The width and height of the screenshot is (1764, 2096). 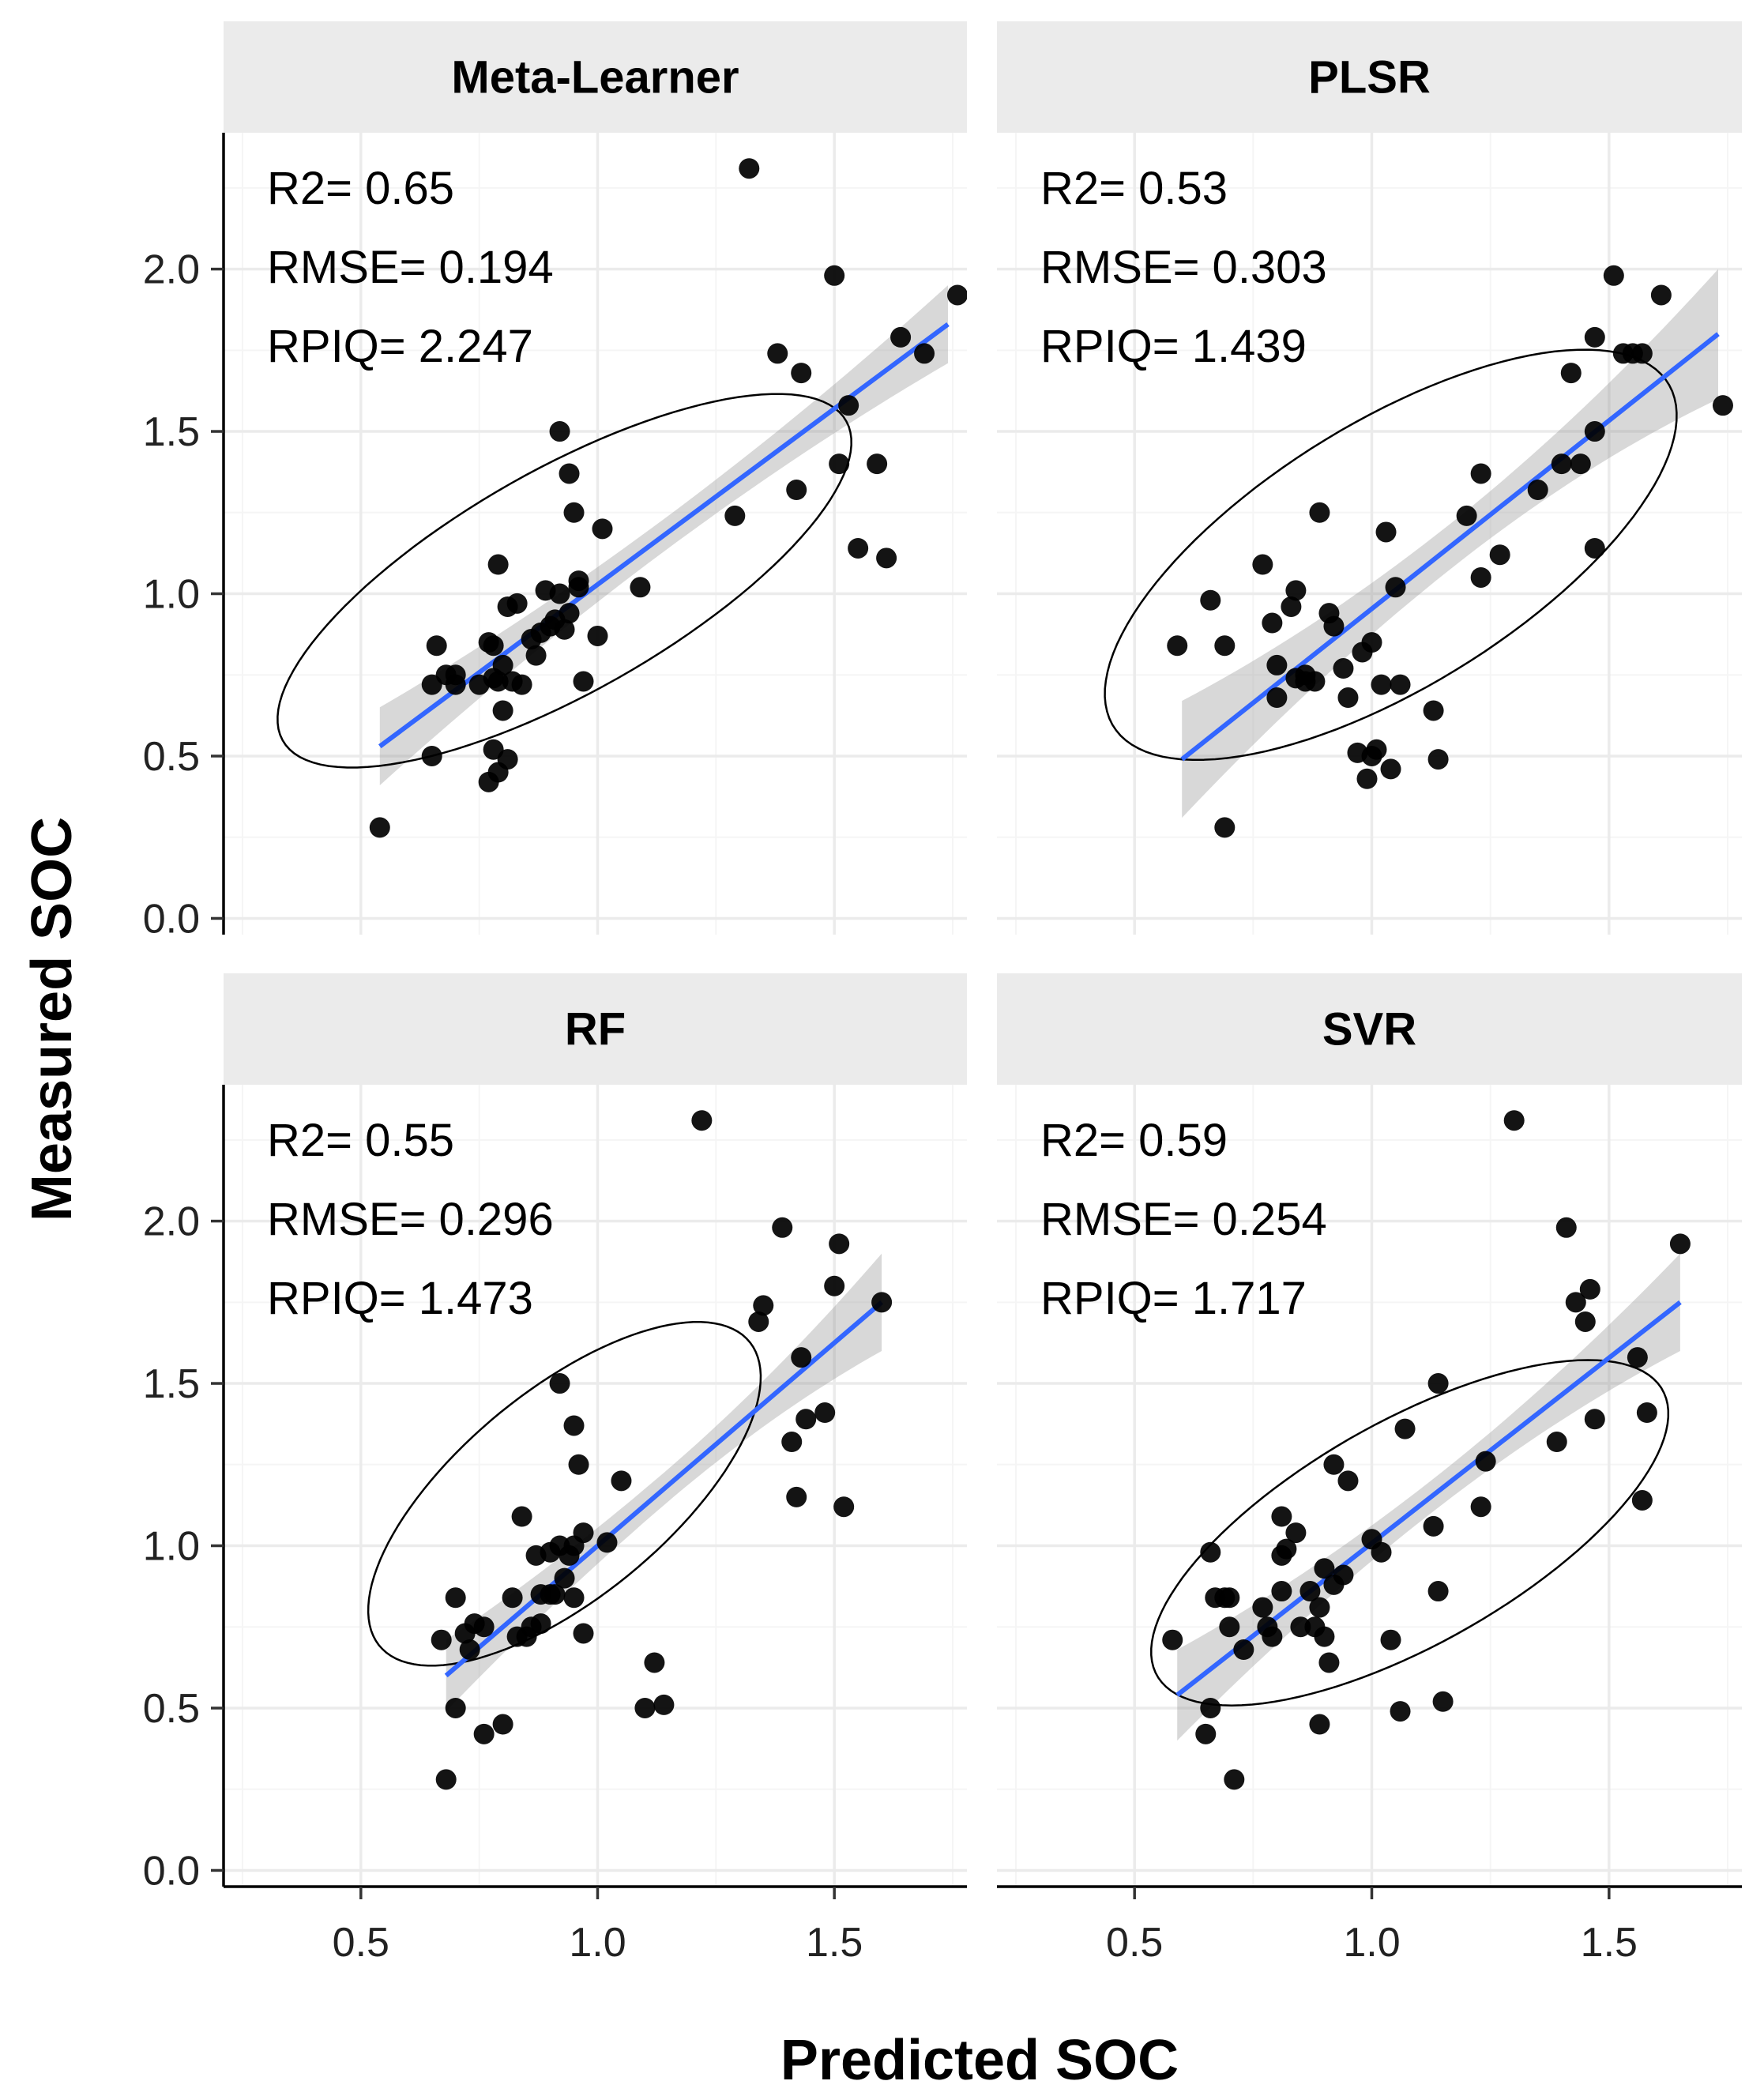 I want to click on plot-area-svr, so click(x=1420, y=1450).